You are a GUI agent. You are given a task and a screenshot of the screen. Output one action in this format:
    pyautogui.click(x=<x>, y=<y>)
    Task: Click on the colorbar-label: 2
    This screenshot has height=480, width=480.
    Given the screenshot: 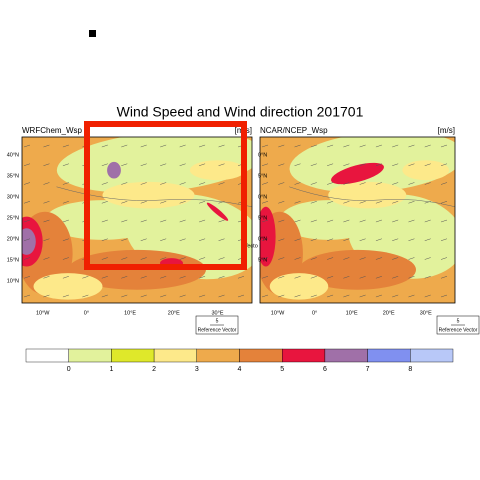 What is the action you would take?
    pyautogui.click(x=154, y=369)
    